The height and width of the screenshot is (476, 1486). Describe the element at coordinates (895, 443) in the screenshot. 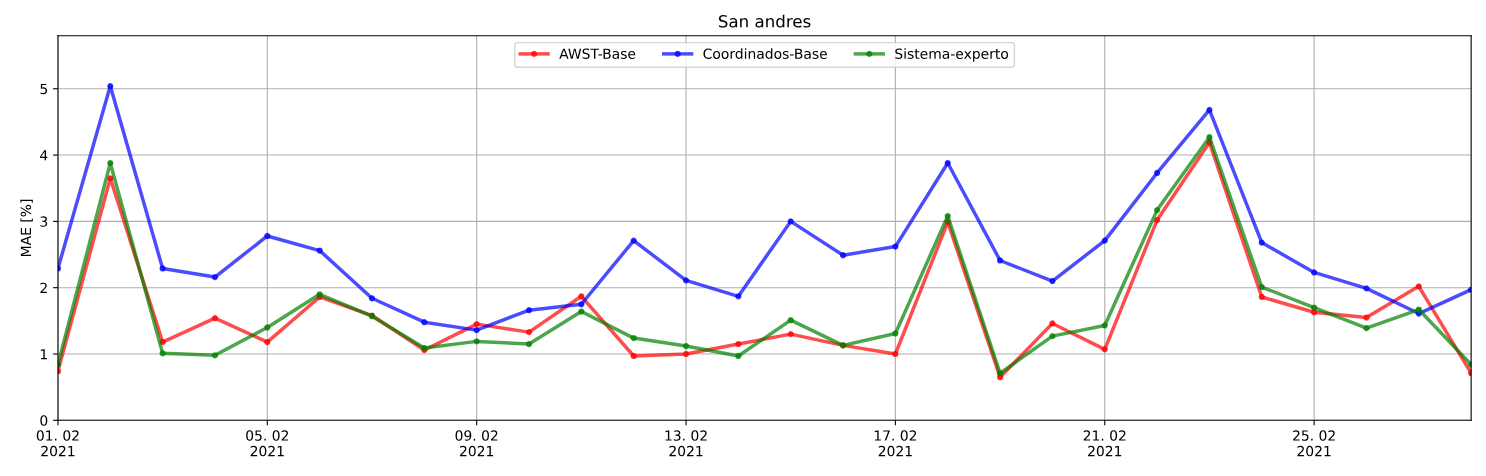

I see `x-tick-label: 17. 02 2021` at that location.